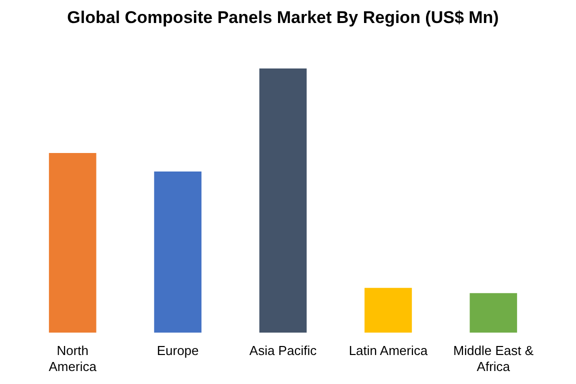 The height and width of the screenshot is (384, 576). I want to click on x-tick-label: Latin America, so click(388, 350).